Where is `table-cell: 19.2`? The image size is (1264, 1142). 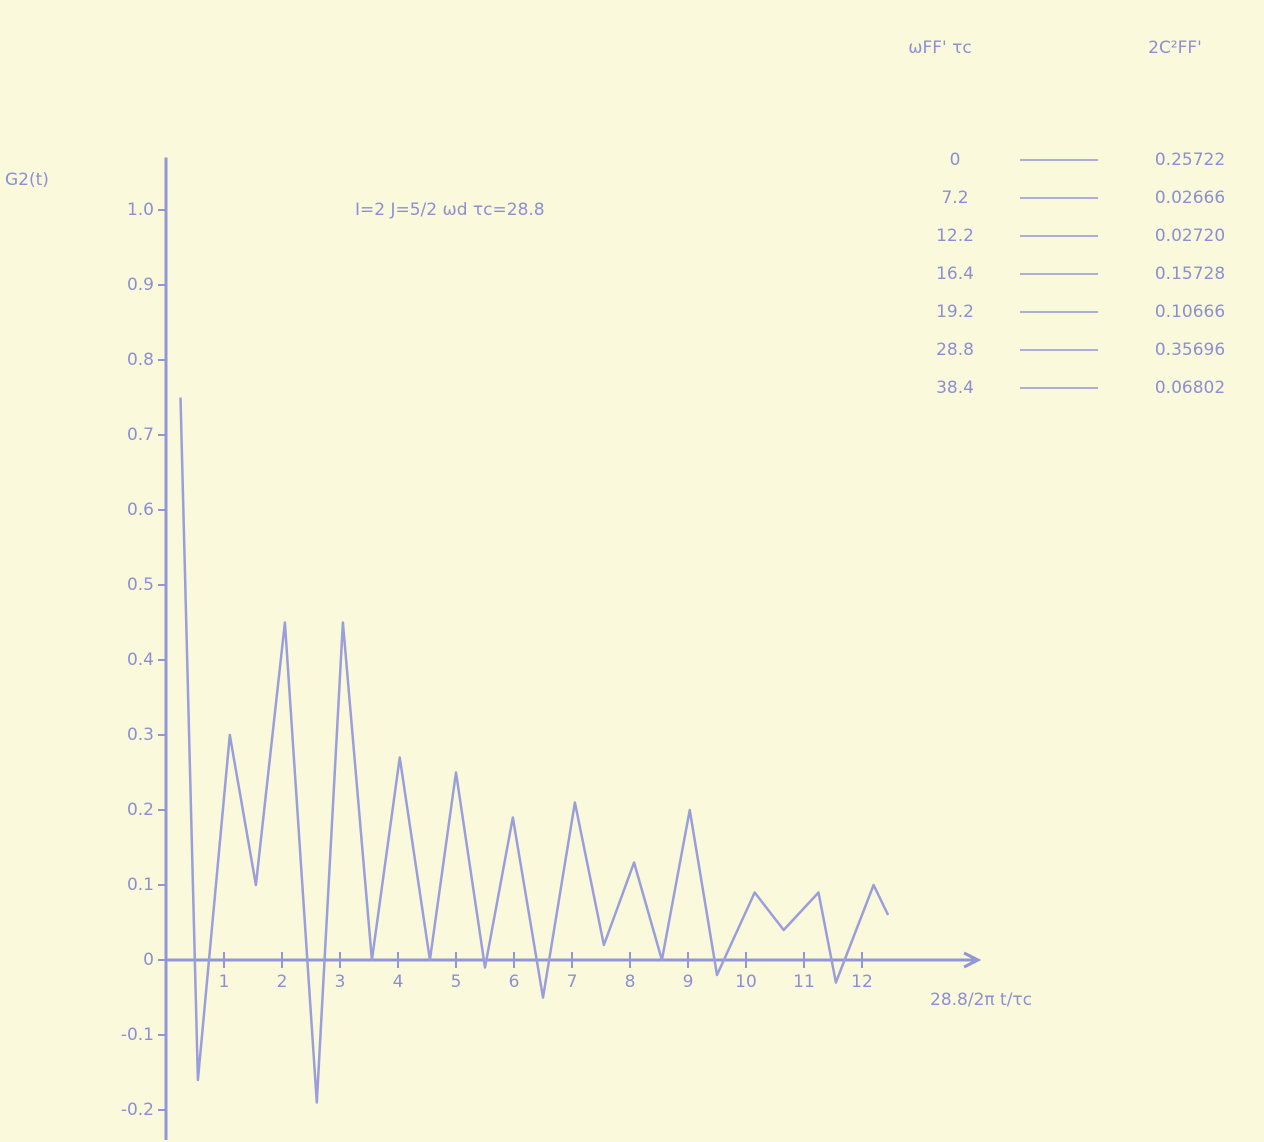
table-cell: 19.2 is located at coordinates (955, 312).